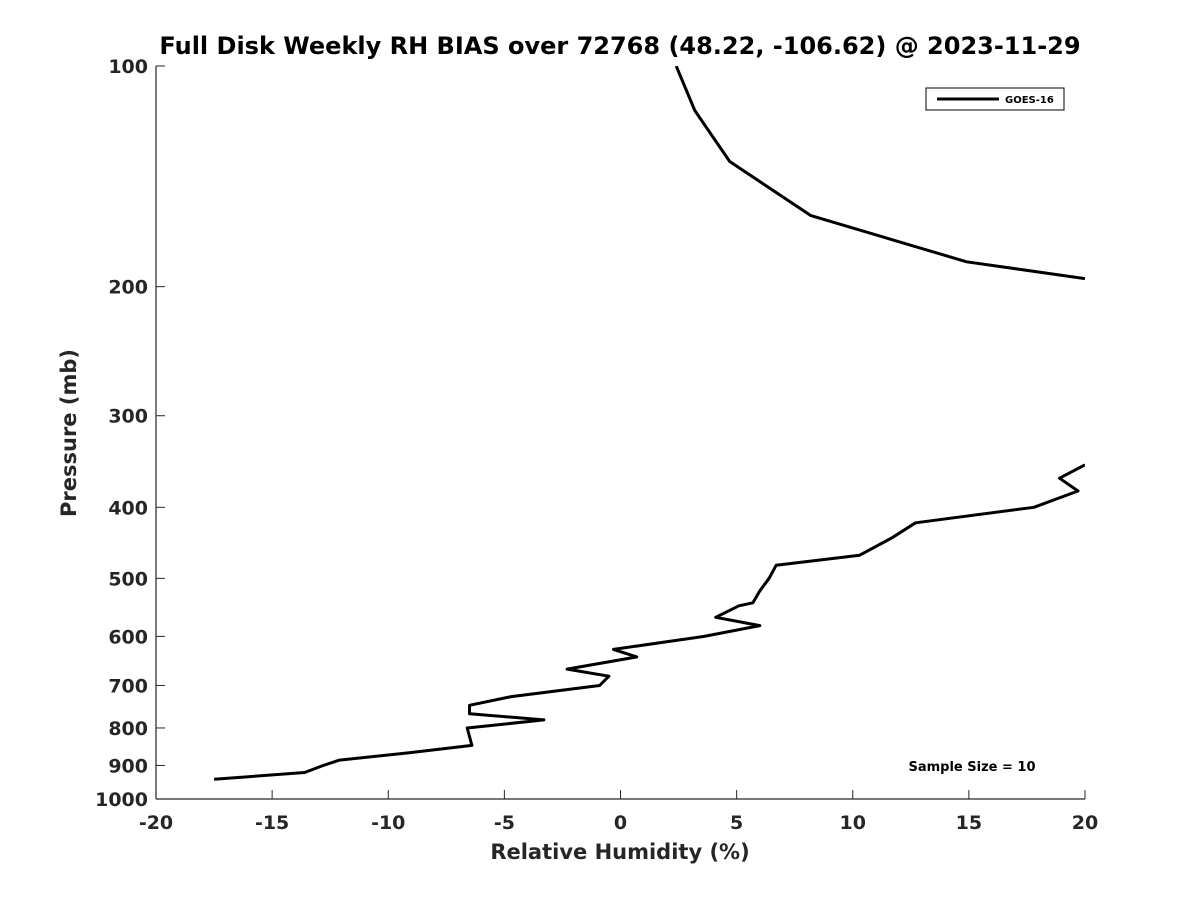 The image size is (1200, 900). What do you see at coordinates (272, 823) in the screenshot?
I see `x-tick-label: -15` at bounding box center [272, 823].